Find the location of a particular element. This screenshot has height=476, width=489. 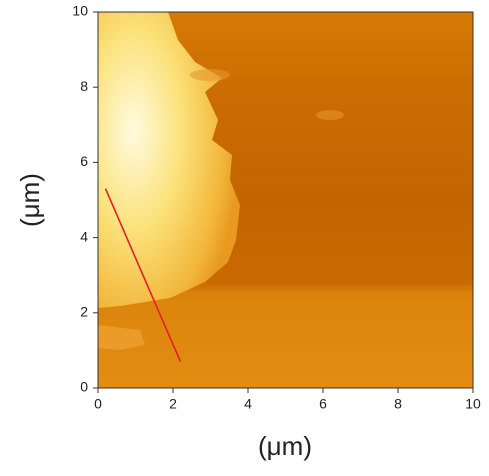

y-tick-label: 10 is located at coordinates (80, 11).